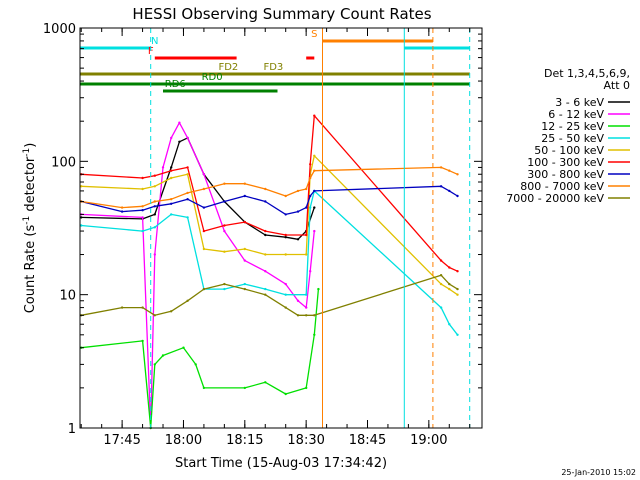 The image size is (640, 480). I want to click on y-axis-title: Count Rate (s-1 detector-1), so click(30, 228).